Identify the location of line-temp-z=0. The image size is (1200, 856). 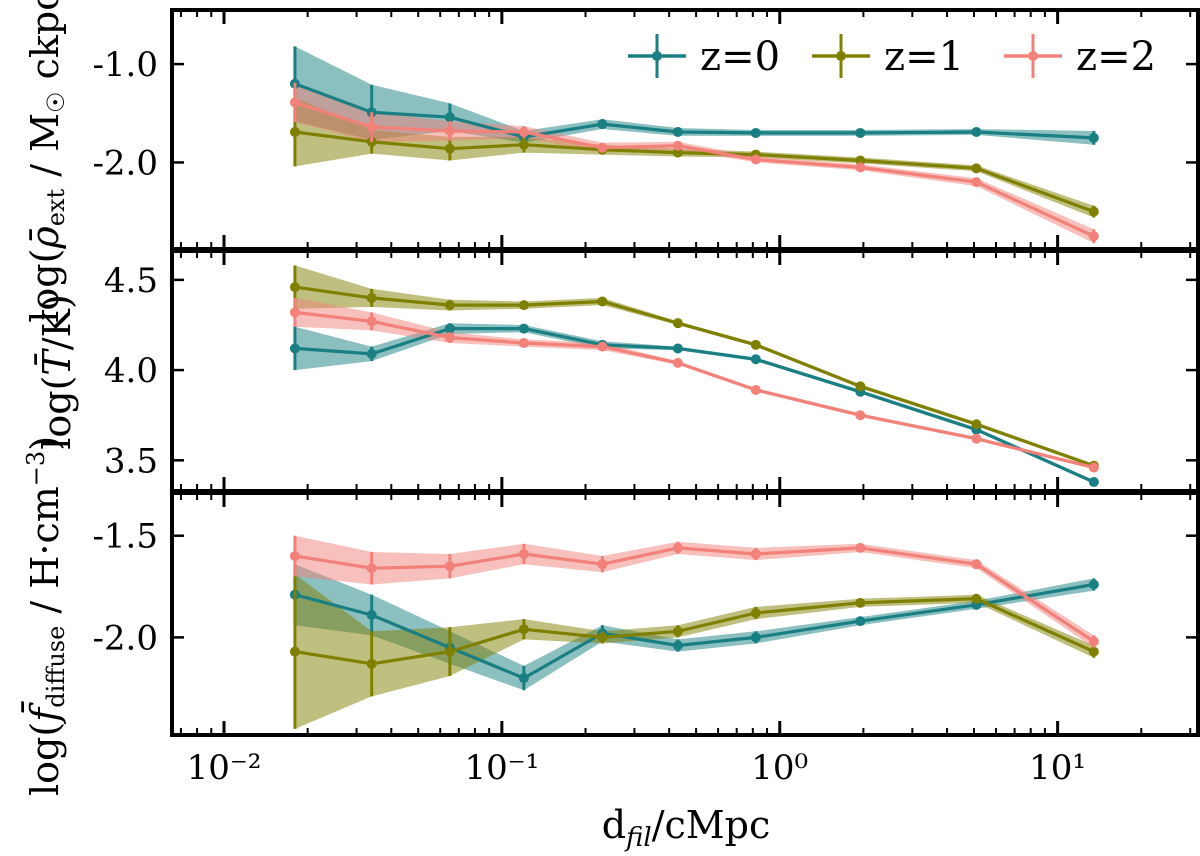
(694, 405).